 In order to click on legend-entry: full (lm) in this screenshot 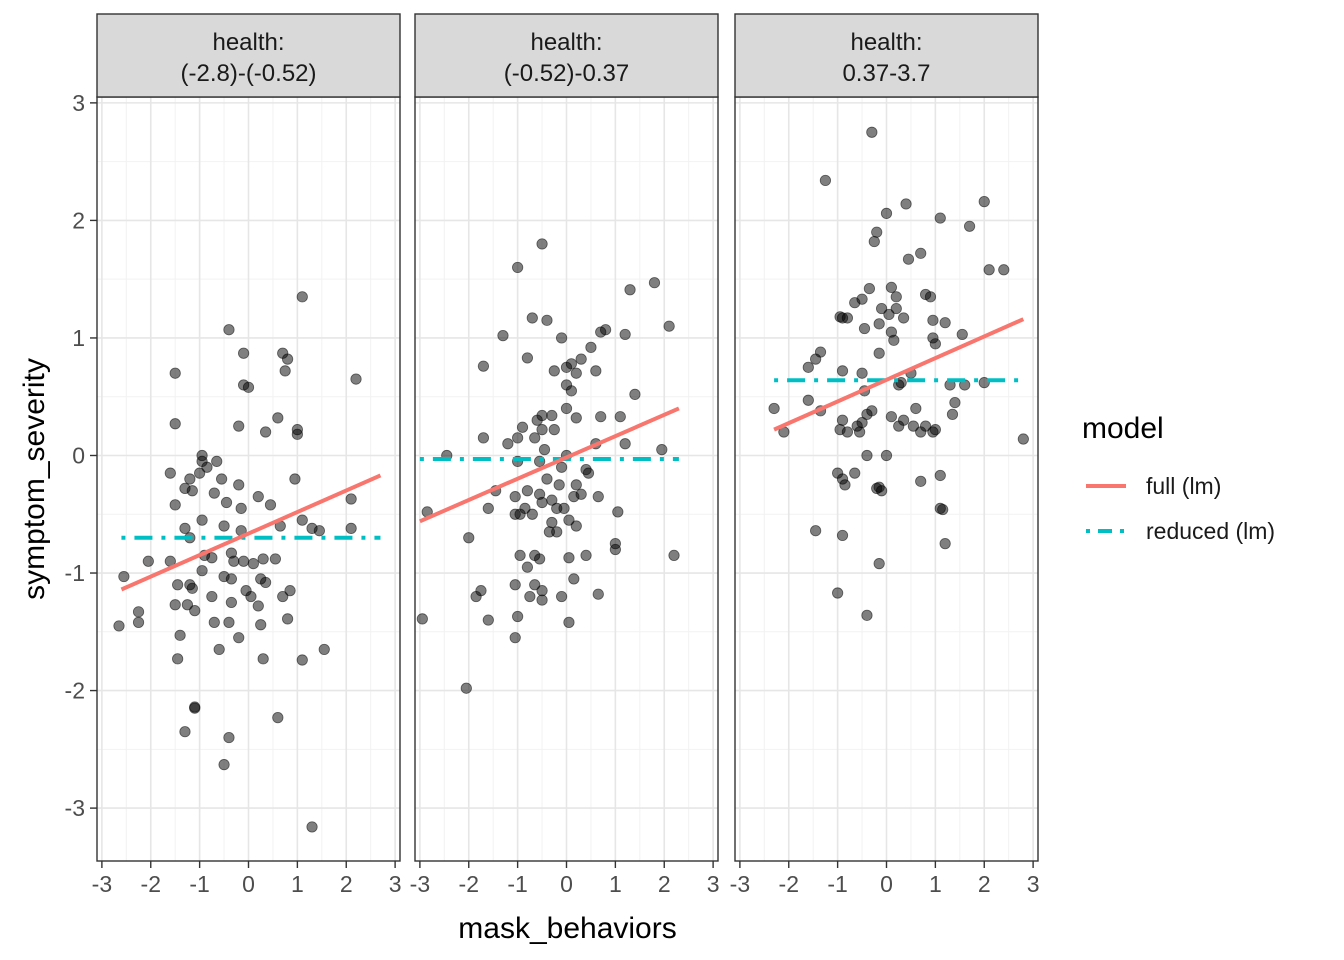, I will do `click(1153, 486)`.